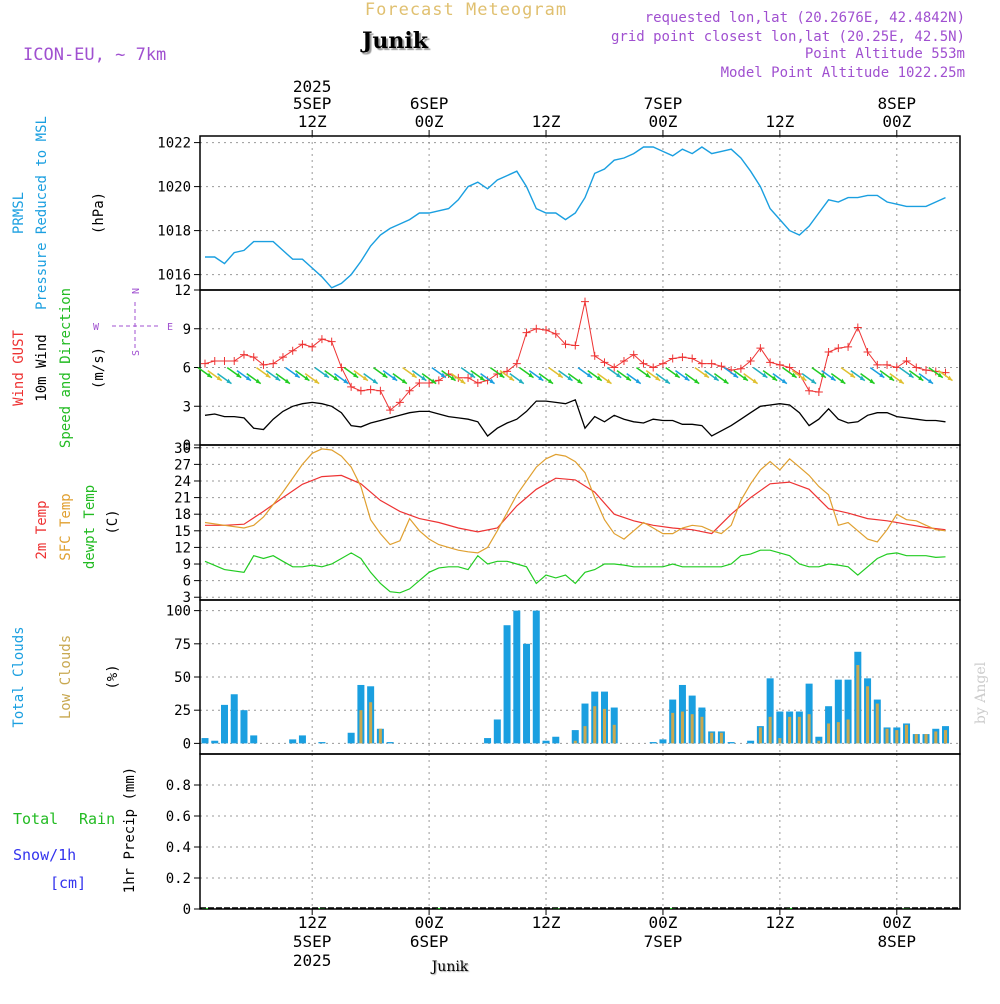  I want to click on y-tick-label: 21, so click(182, 499).